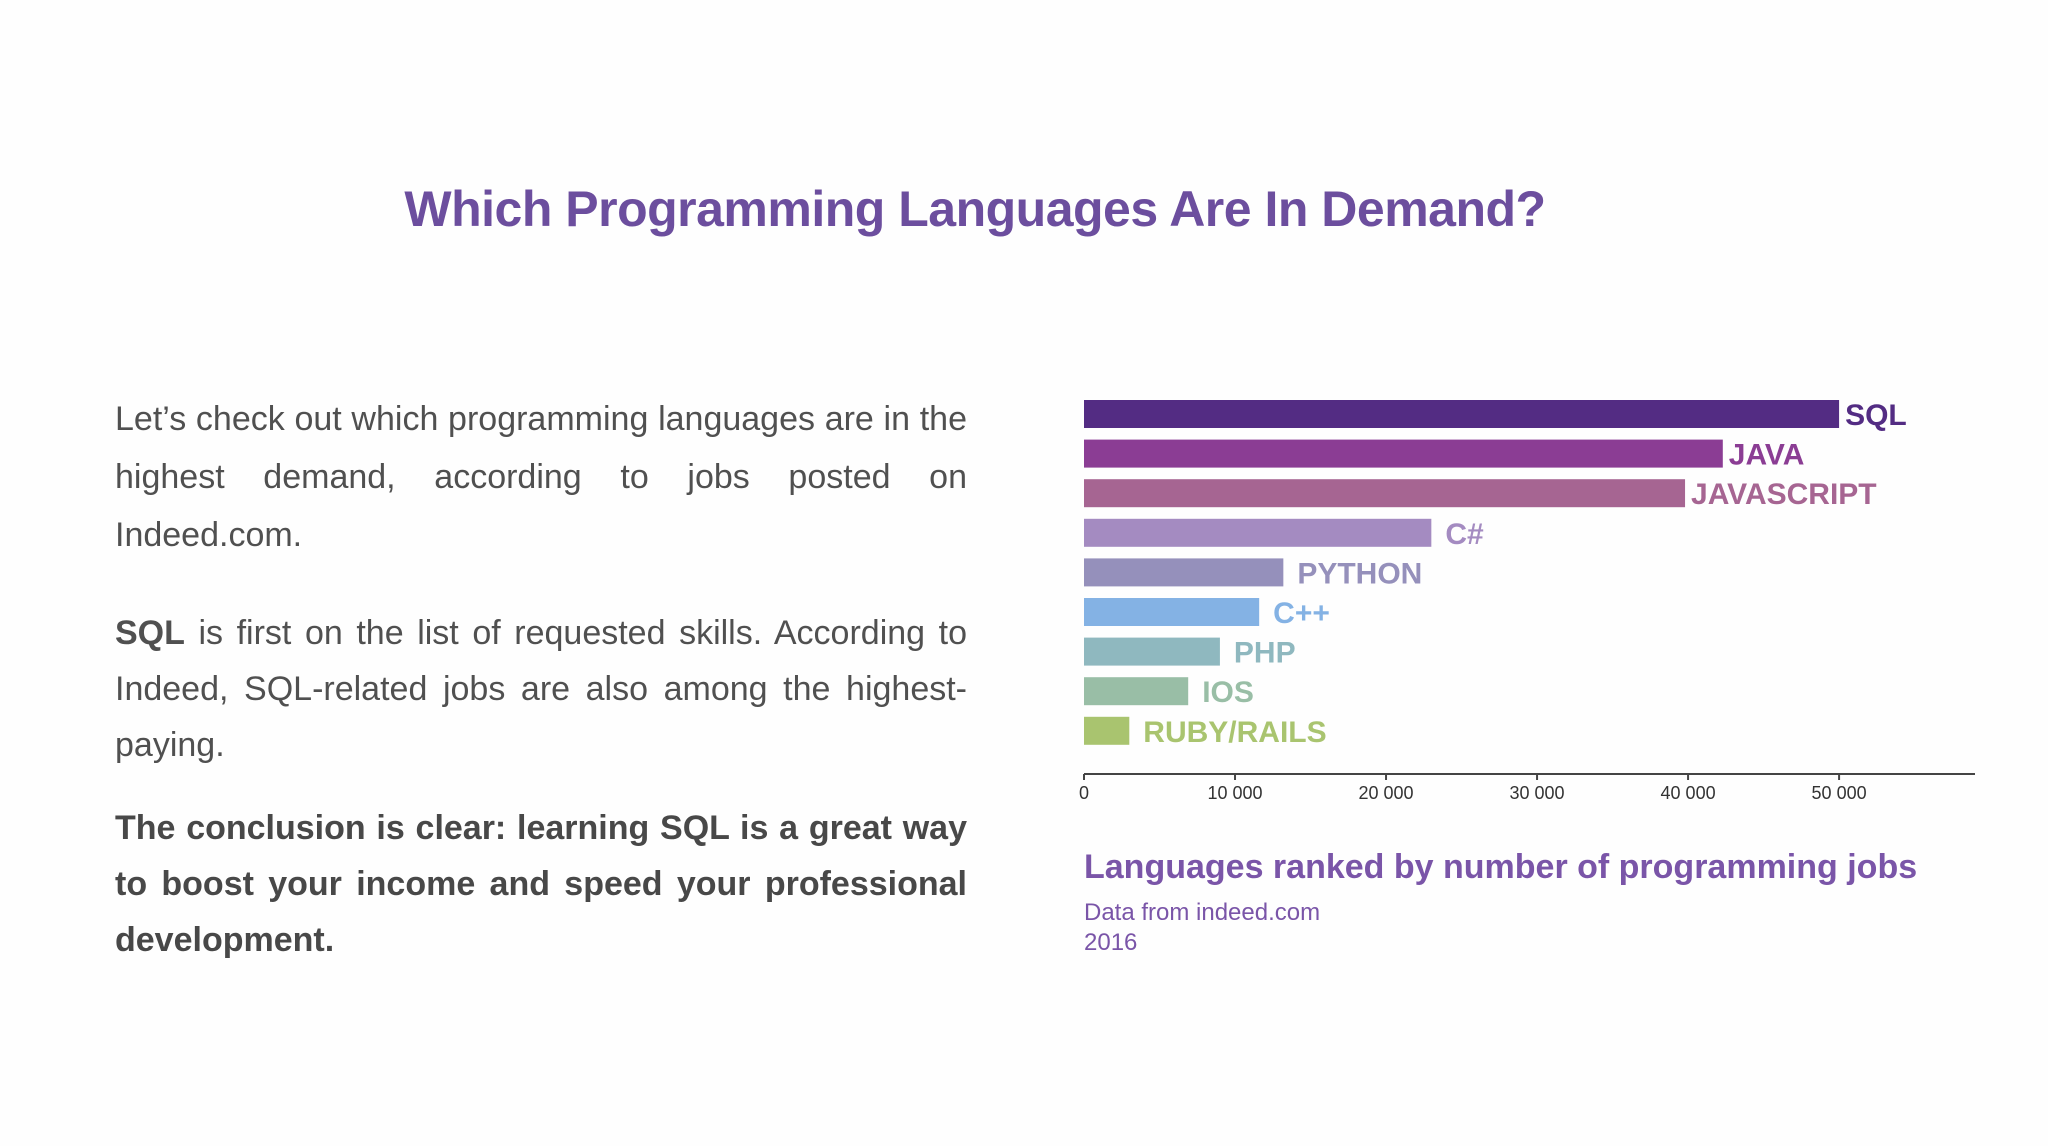 The image size is (2048, 1146). Describe the element at coordinates (1107, 730) in the screenshot. I see `bar-ruby-rails` at that location.